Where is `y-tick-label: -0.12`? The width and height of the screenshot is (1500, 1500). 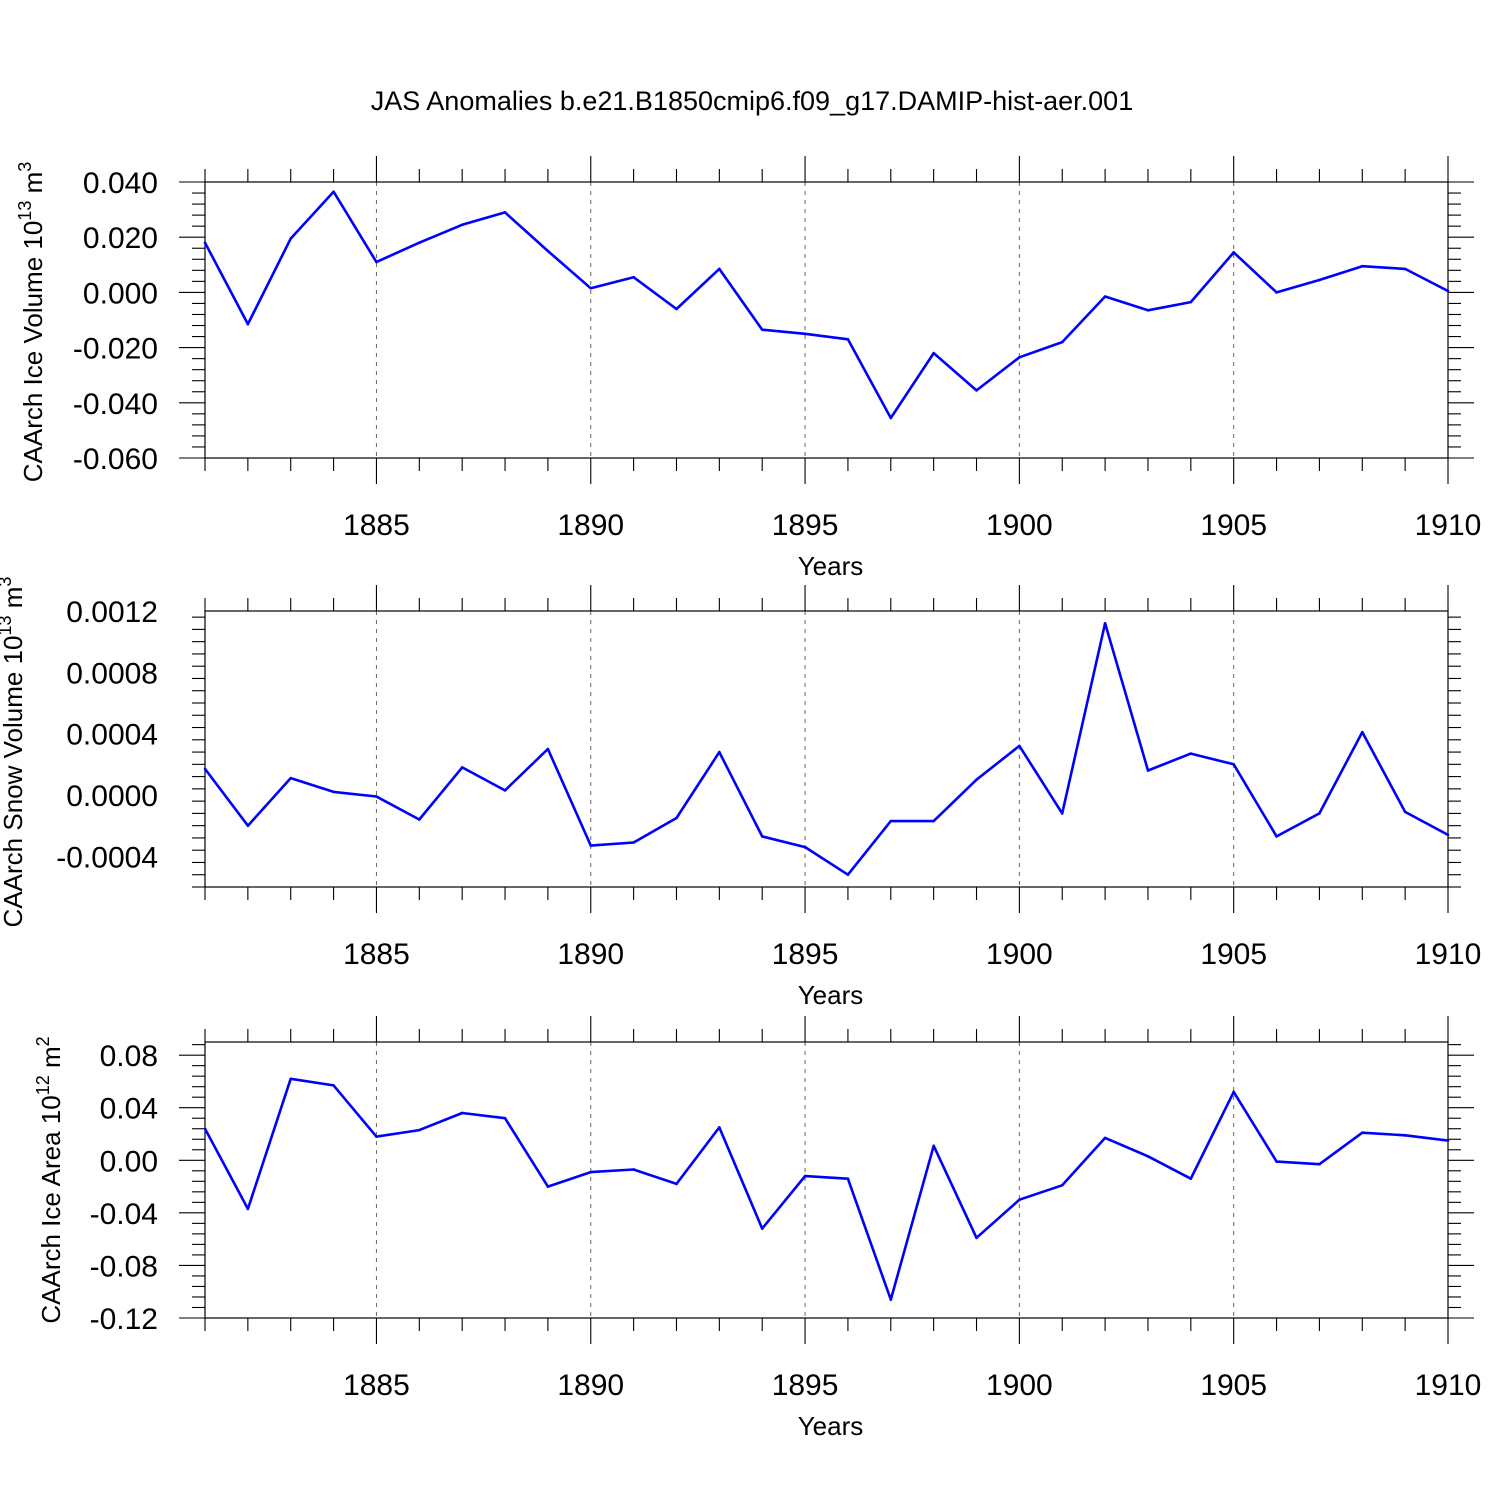 y-tick-label: -0.12 is located at coordinates (124, 1319).